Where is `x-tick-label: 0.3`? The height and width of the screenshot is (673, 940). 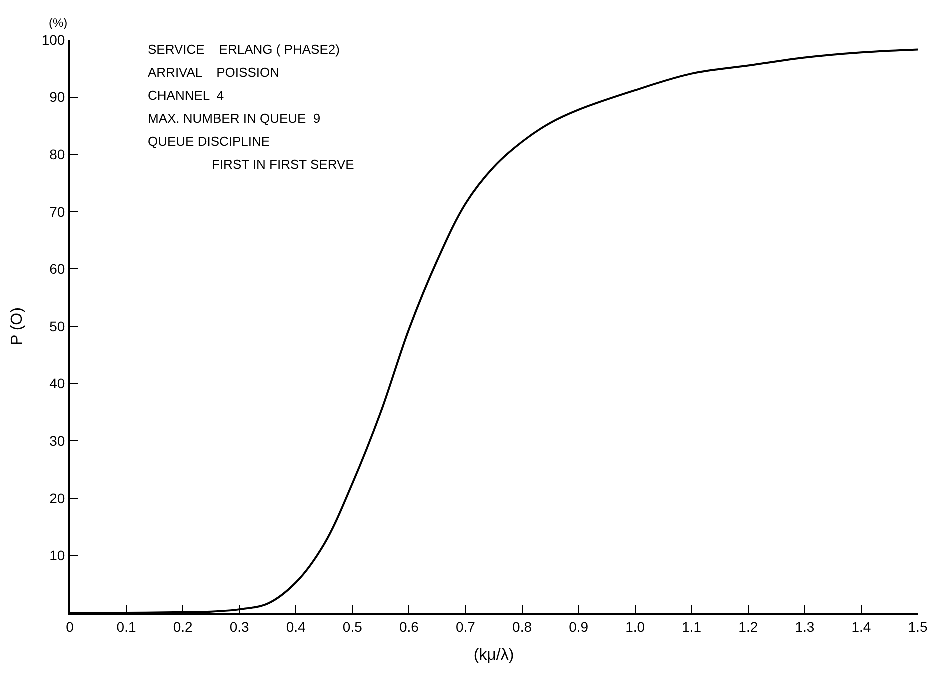
x-tick-label: 0.3 is located at coordinates (240, 626).